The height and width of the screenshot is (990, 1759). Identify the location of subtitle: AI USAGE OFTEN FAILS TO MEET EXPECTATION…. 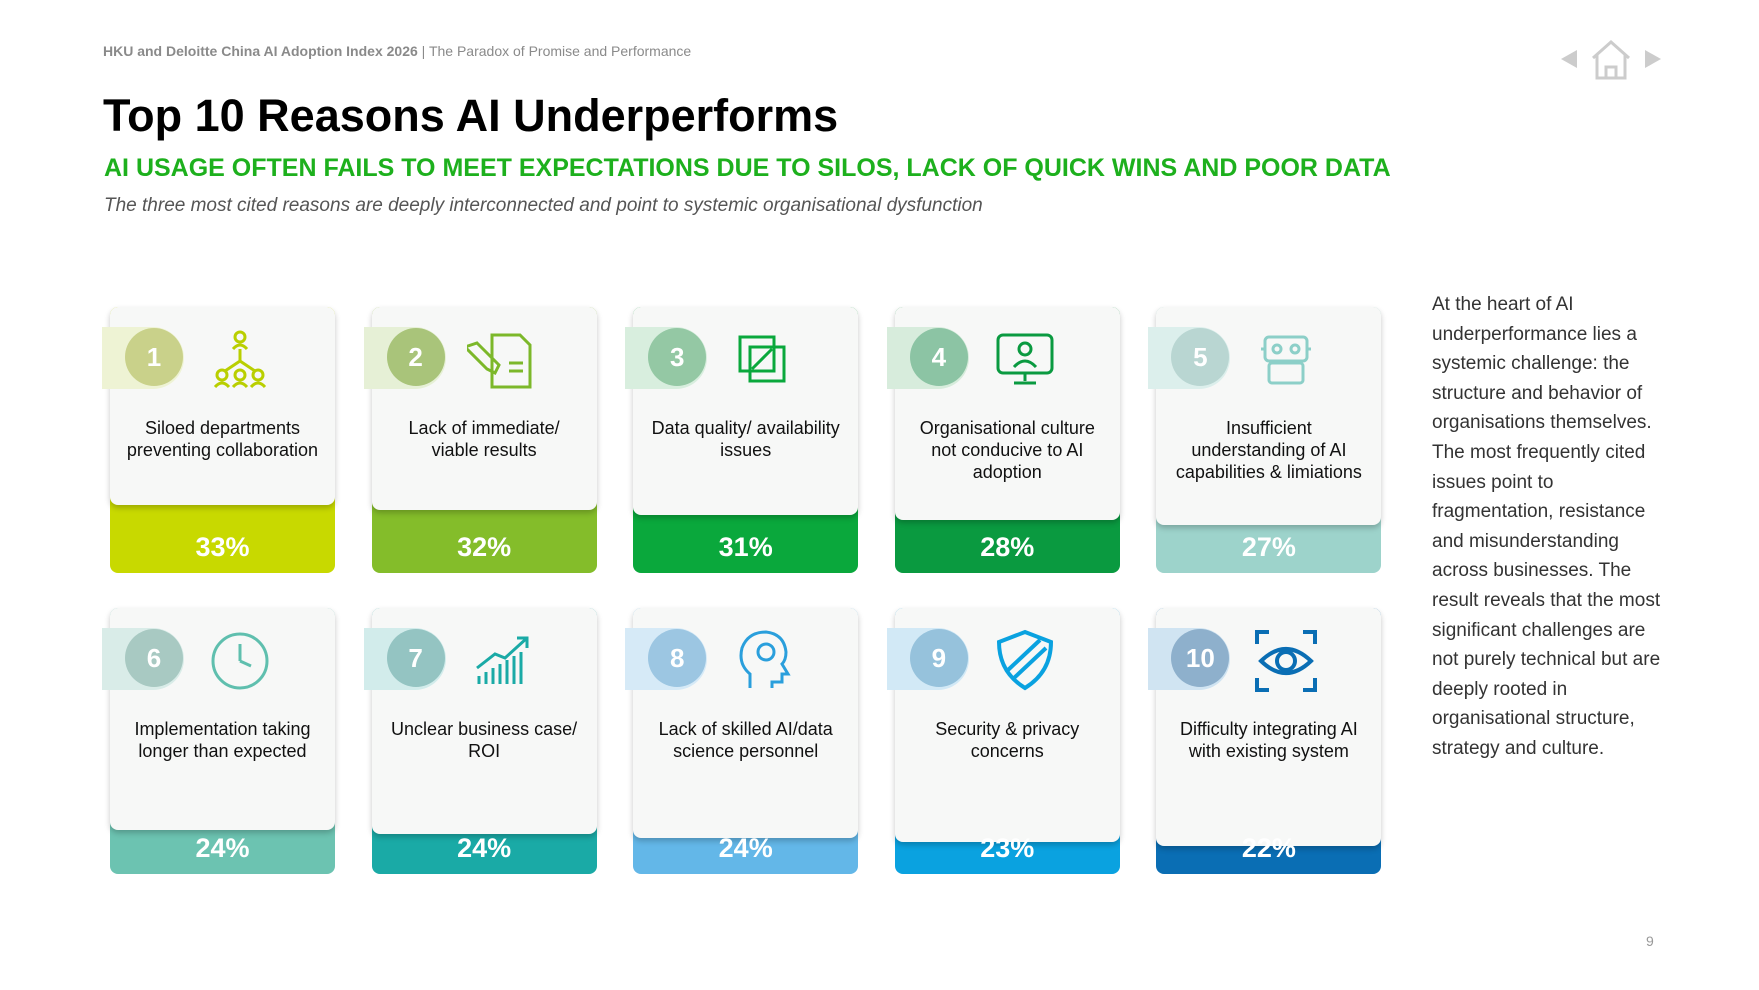
(747, 168).